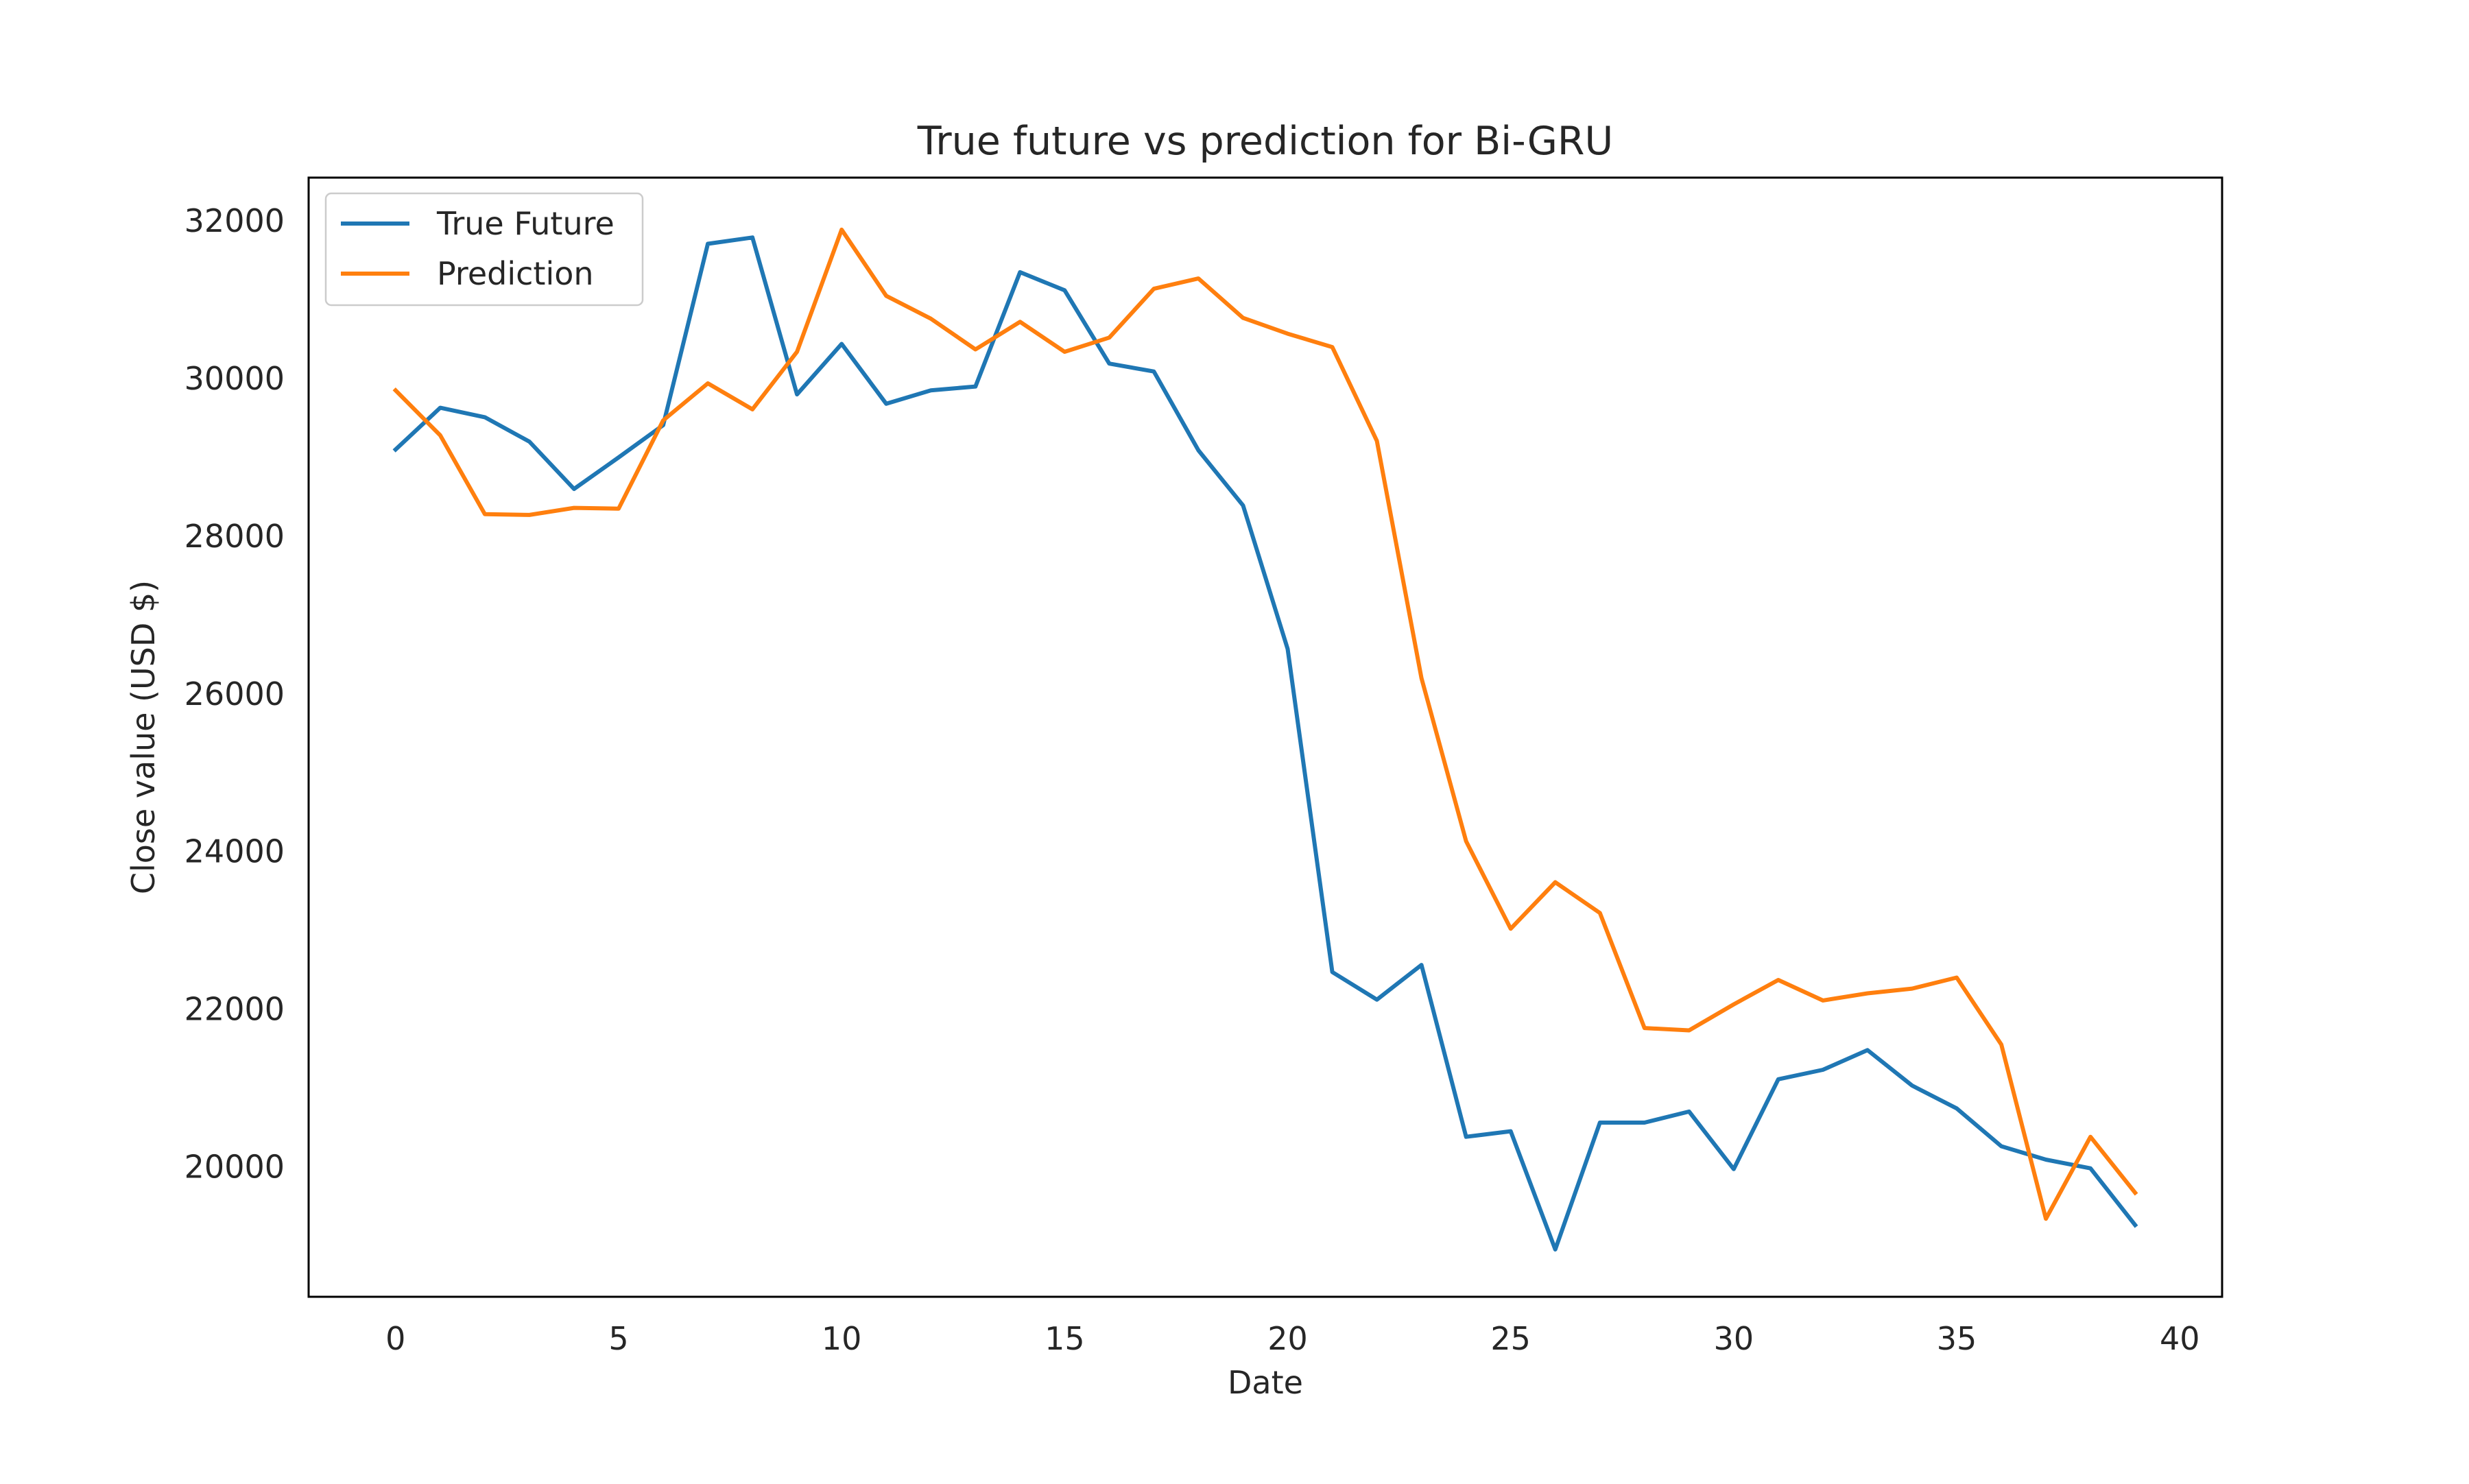  What do you see at coordinates (1265, 1382) in the screenshot?
I see `x-axis-label: Date` at bounding box center [1265, 1382].